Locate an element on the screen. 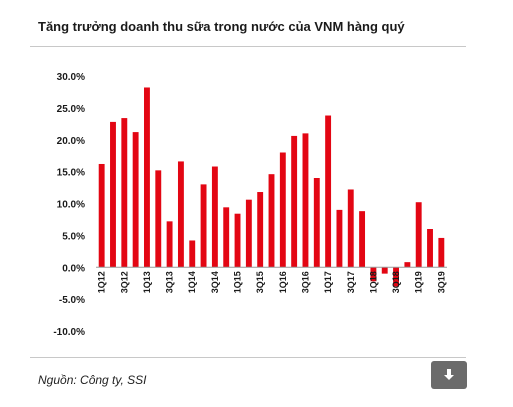 Image resolution: width=513 pixels, height=407 pixels. bar-4Q13 is located at coordinates (180, 214).